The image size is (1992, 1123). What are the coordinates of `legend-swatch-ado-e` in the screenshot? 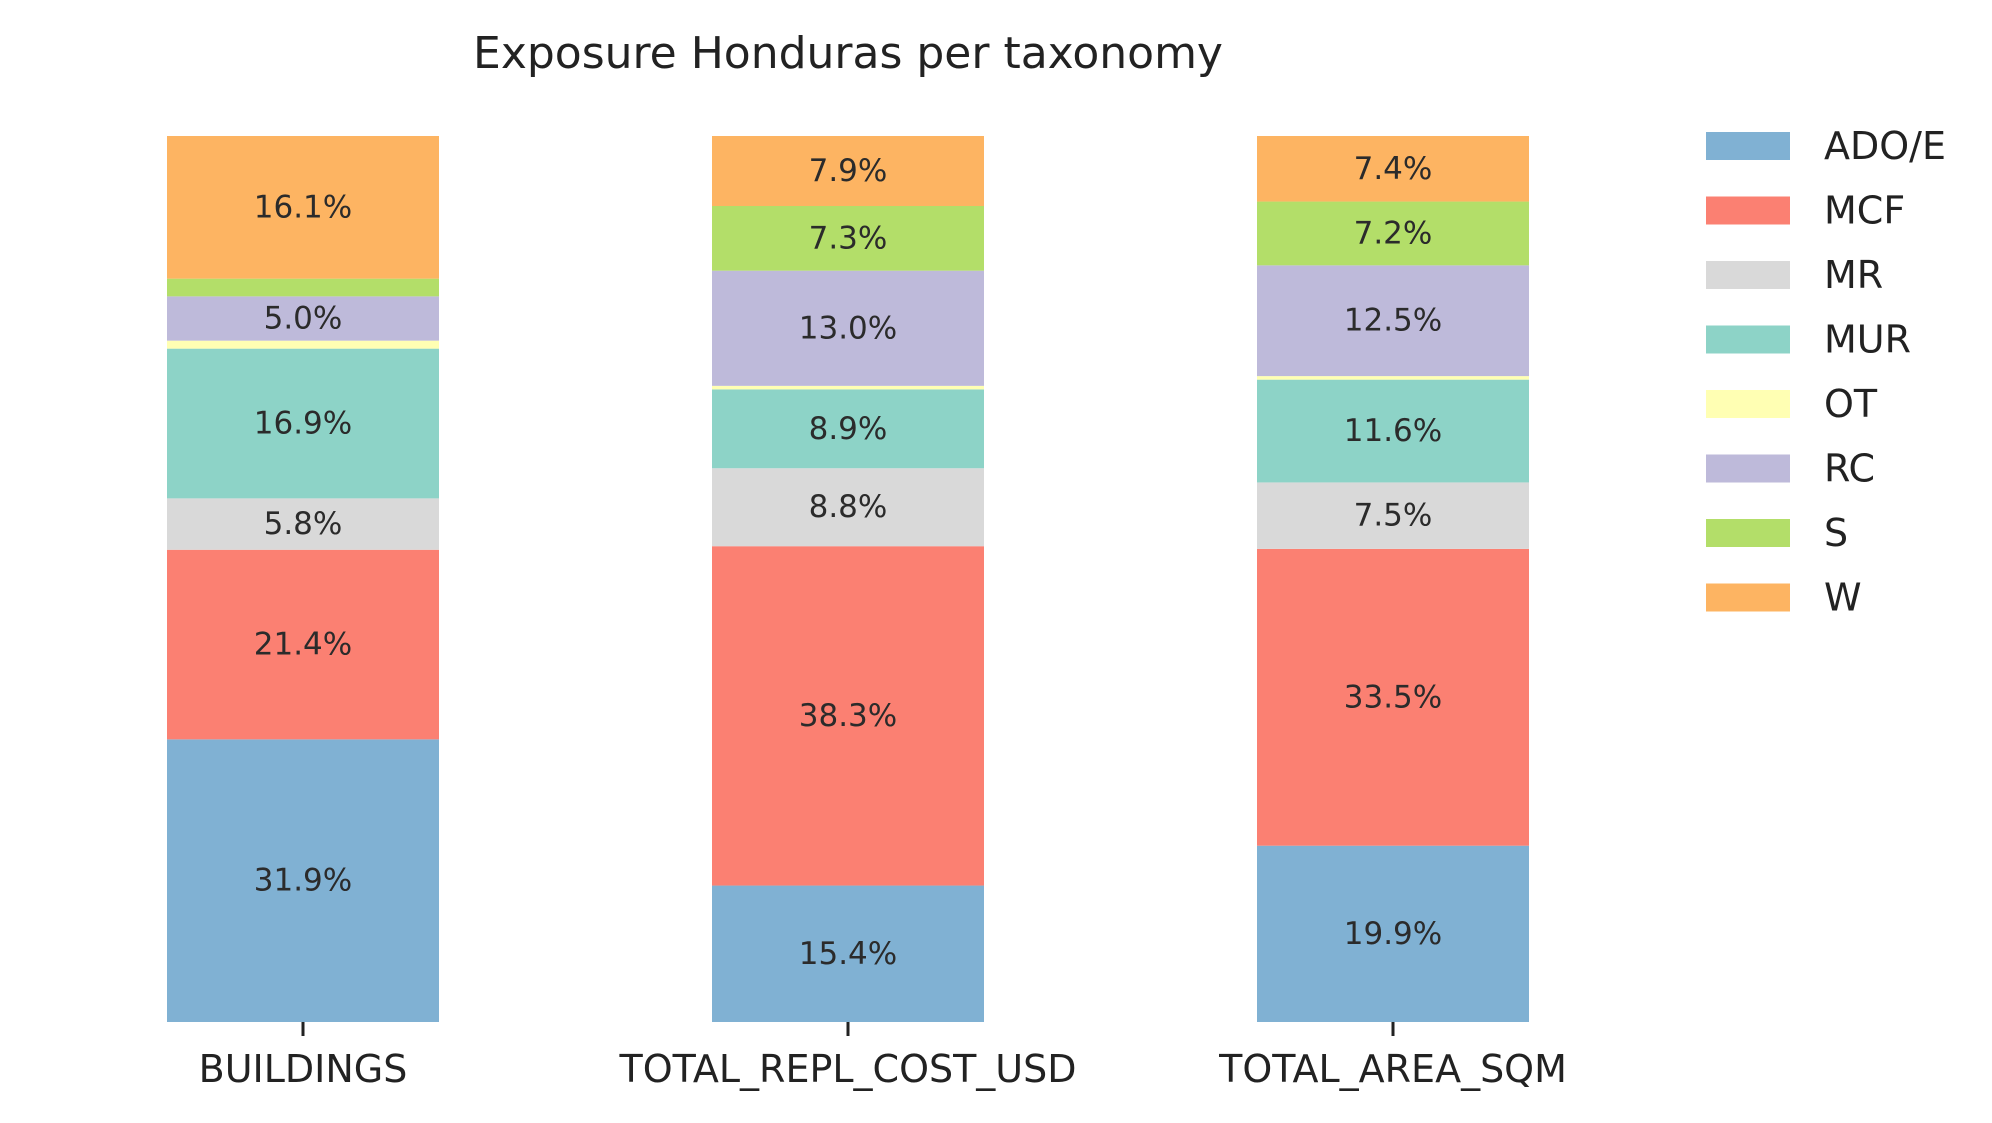 It's located at (1748, 146).